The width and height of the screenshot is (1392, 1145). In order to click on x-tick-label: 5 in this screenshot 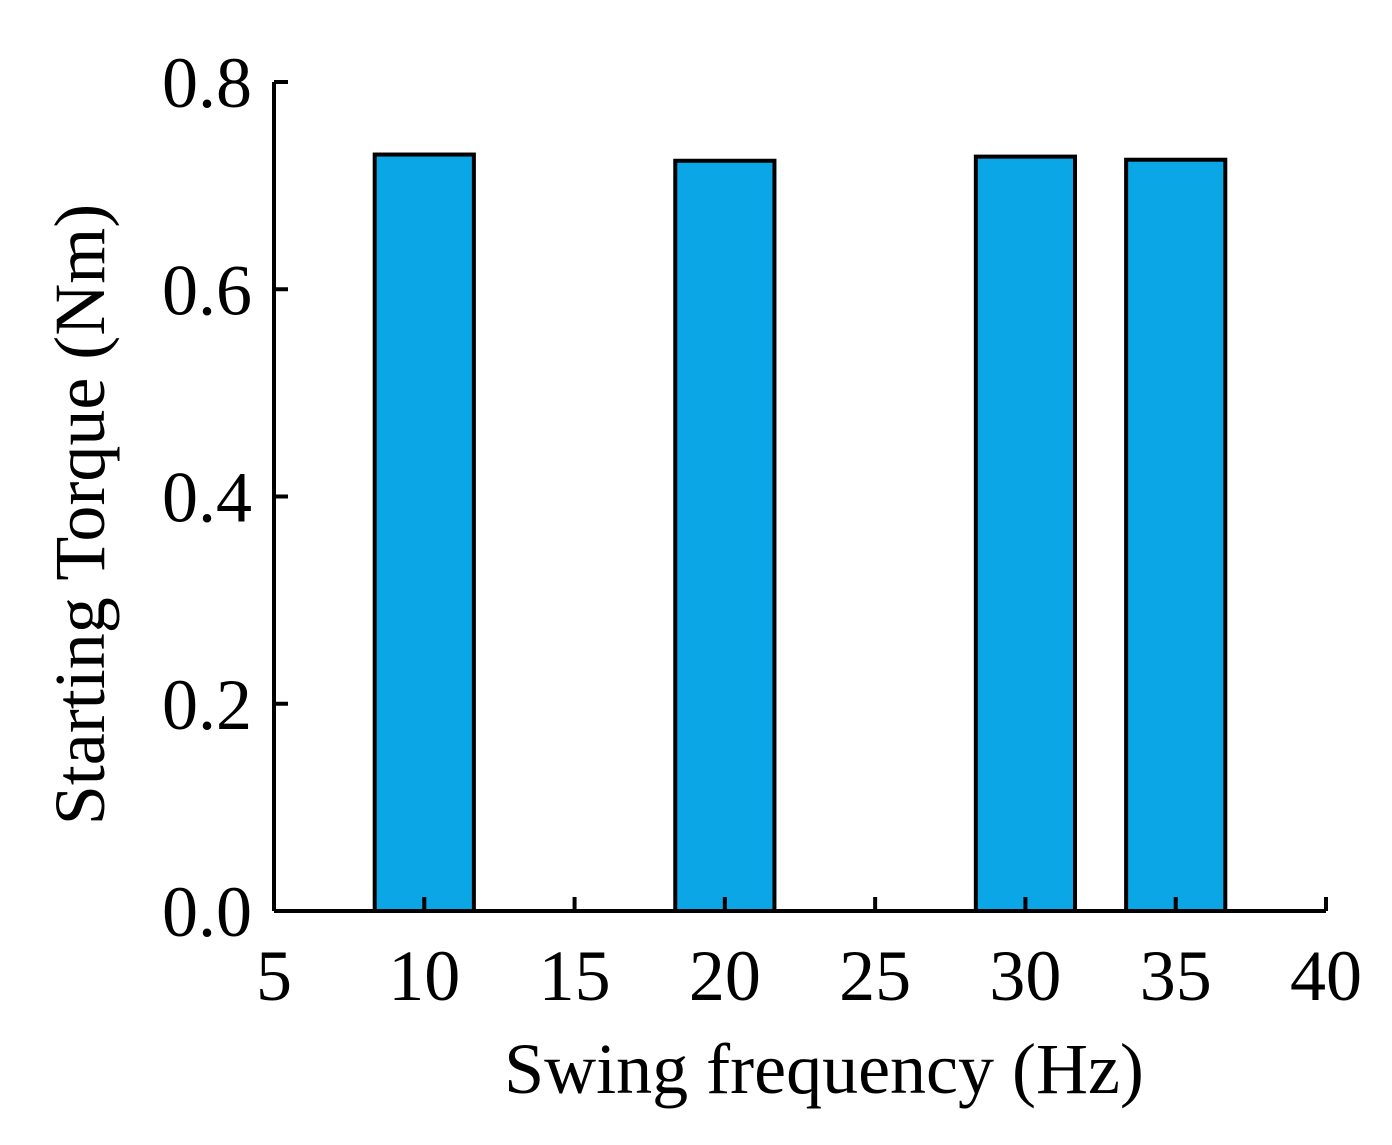, I will do `click(274, 976)`.